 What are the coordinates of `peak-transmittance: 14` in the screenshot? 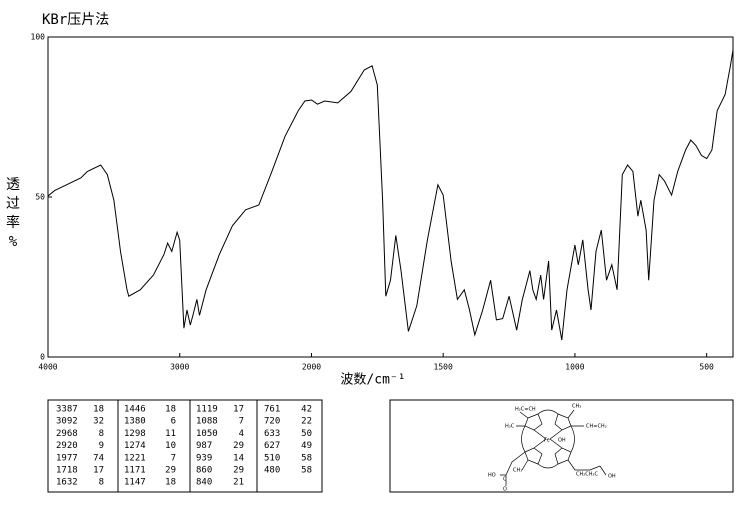 It's located at (238, 458).